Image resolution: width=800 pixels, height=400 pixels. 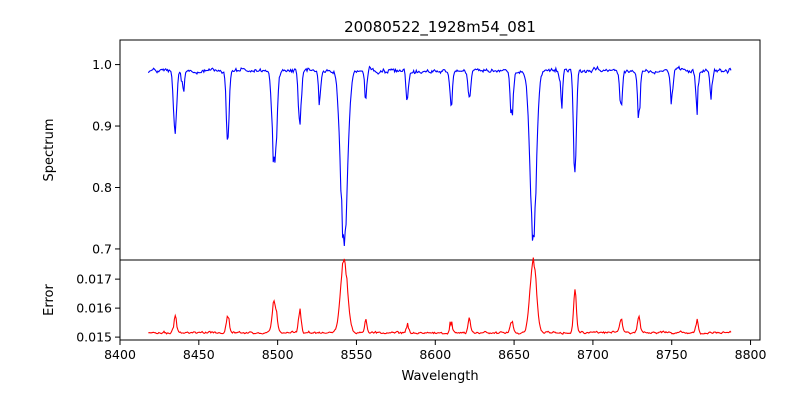 I want to click on error-y-axis: 0.015 0.016 0.017, so click(x=98, y=308).